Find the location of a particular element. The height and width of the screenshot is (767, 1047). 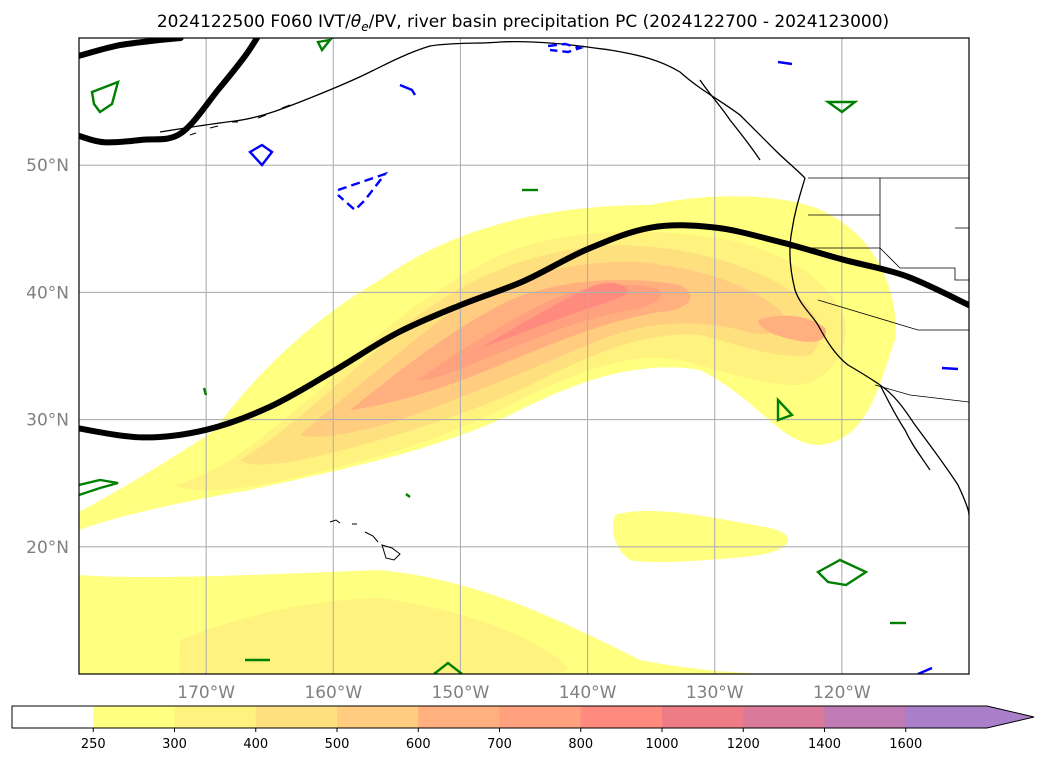

lon-tick-label: 160°W is located at coordinates (333, 693).